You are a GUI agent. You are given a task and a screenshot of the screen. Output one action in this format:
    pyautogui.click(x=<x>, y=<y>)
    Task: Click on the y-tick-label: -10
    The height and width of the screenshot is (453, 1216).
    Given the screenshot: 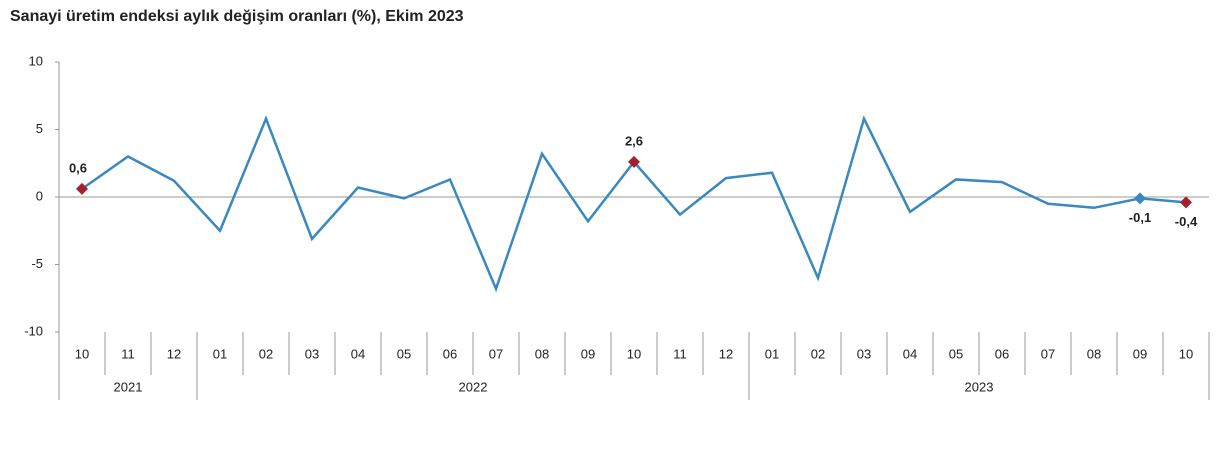 What is the action you would take?
    pyautogui.click(x=33, y=330)
    